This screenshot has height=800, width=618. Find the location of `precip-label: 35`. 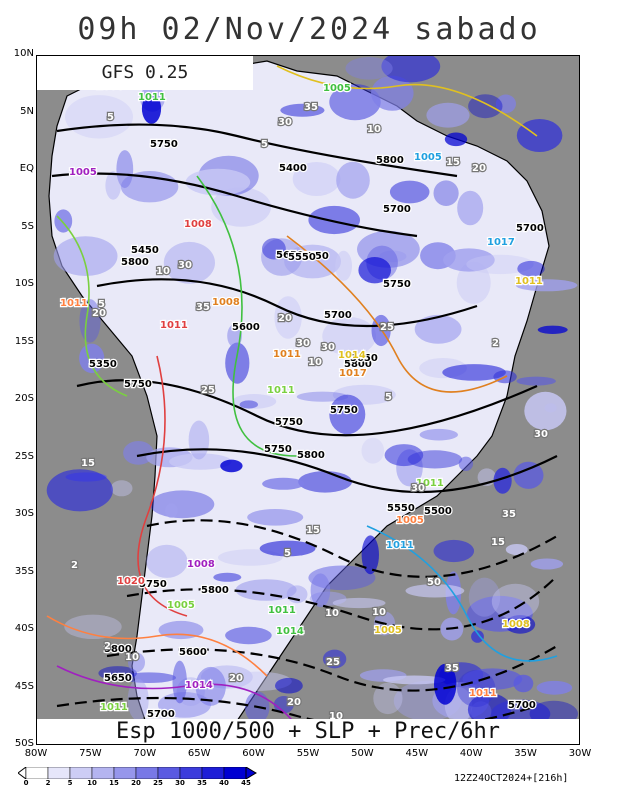

precip-label: 35 is located at coordinates (509, 514).